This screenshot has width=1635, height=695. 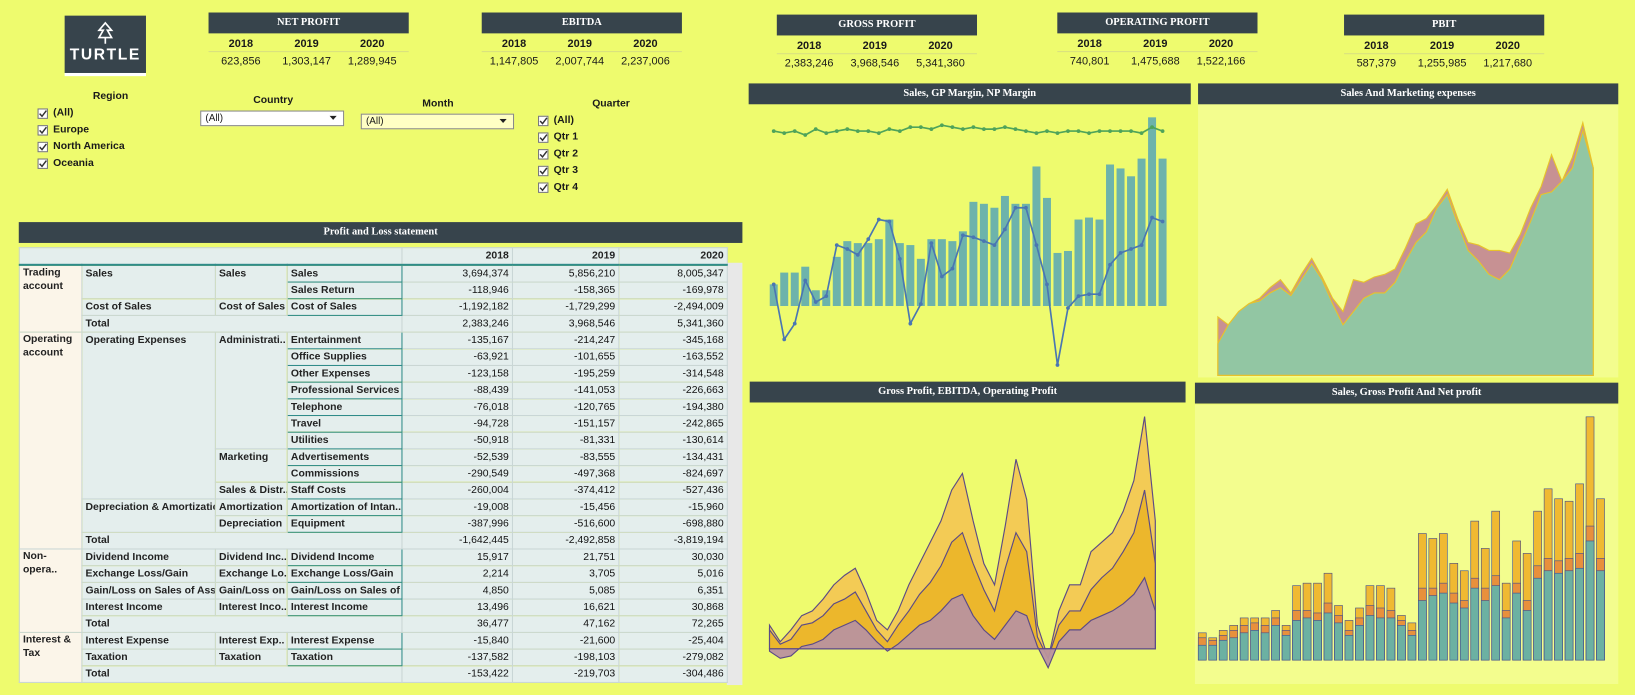 I want to click on kpi-value: 1,147,805, so click(x=514, y=61).